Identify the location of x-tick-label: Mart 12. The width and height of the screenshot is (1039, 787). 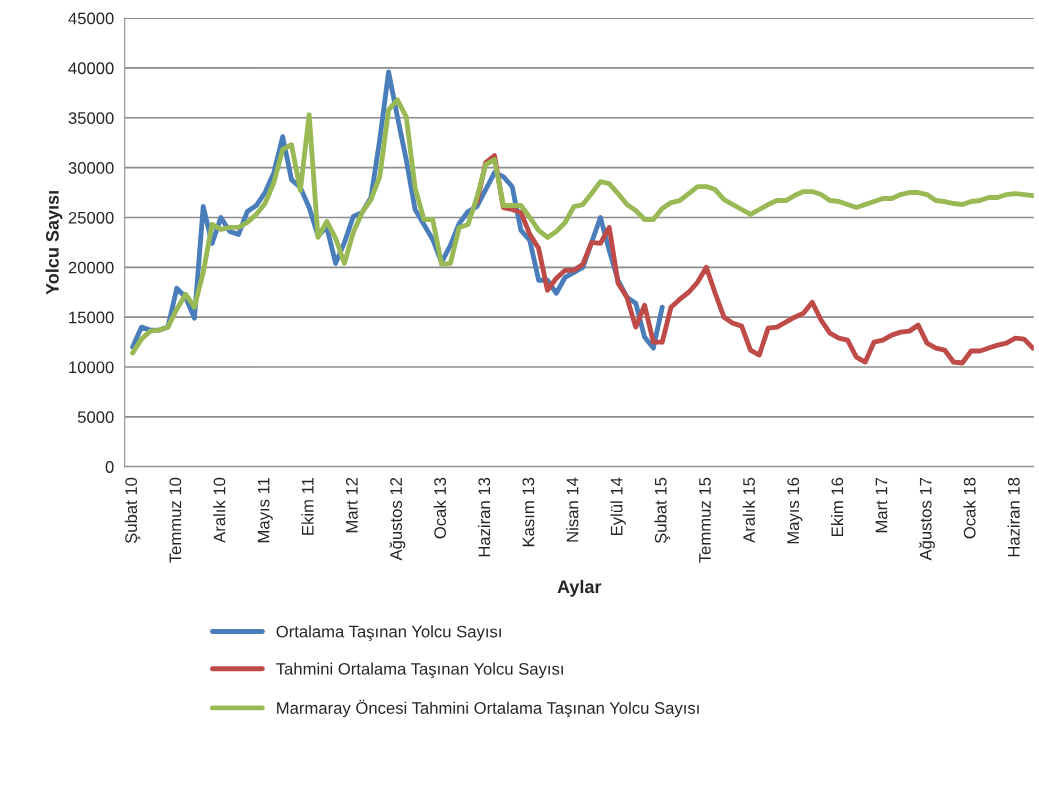
(351, 505).